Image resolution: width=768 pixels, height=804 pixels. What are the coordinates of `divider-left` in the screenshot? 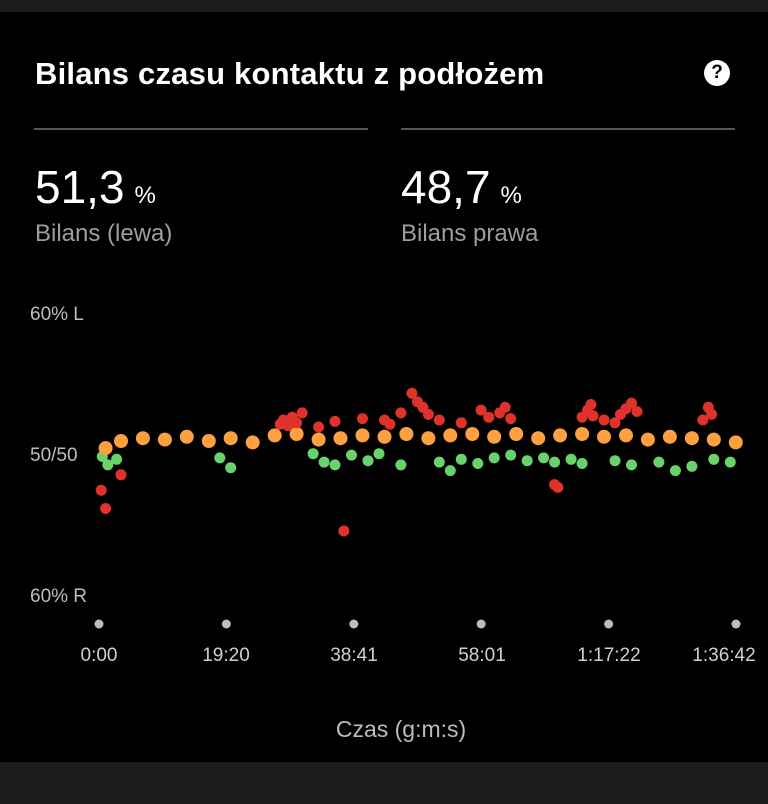 It's located at (201, 129).